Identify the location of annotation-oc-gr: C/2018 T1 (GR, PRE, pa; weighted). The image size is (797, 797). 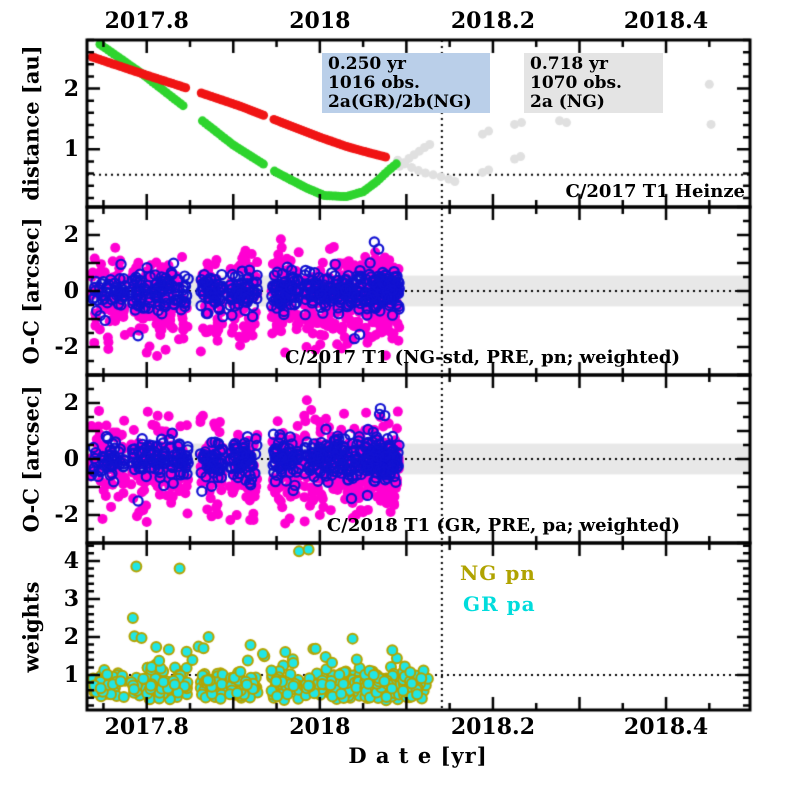
(503, 525).